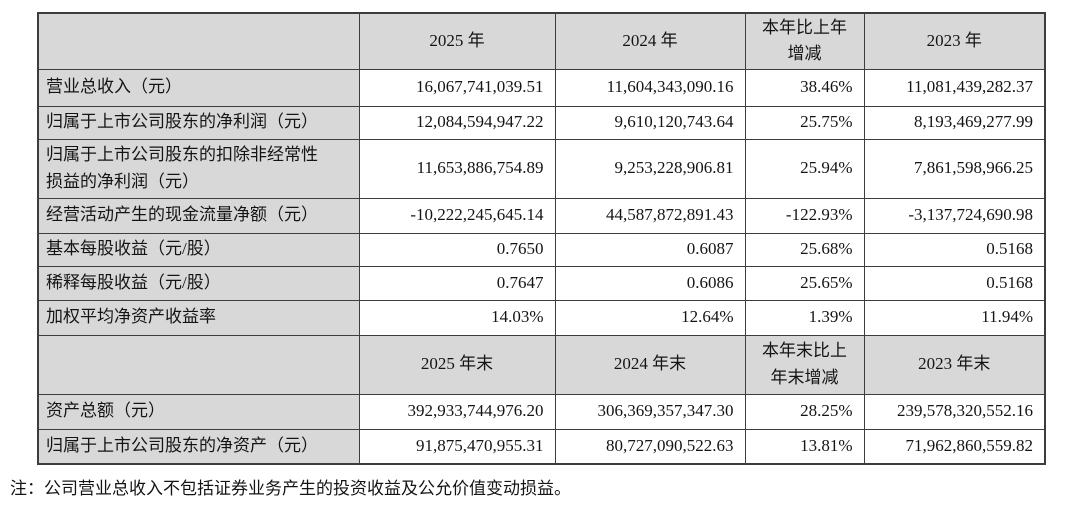  I want to click on cell-value: 91,875,470,955.31, so click(457, 446).